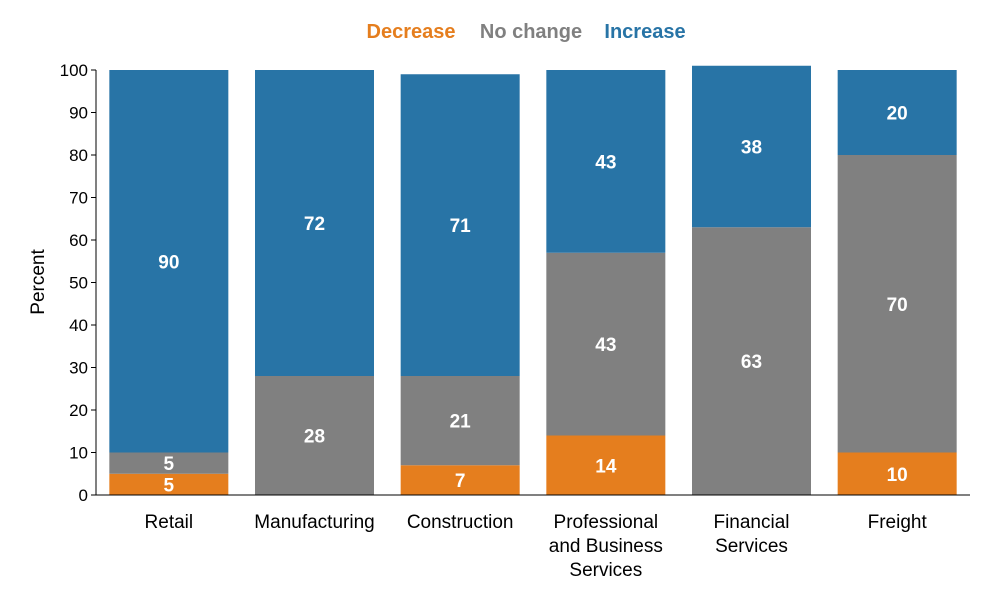  I want to click on y-tick-label: 100, so click(74, 70).